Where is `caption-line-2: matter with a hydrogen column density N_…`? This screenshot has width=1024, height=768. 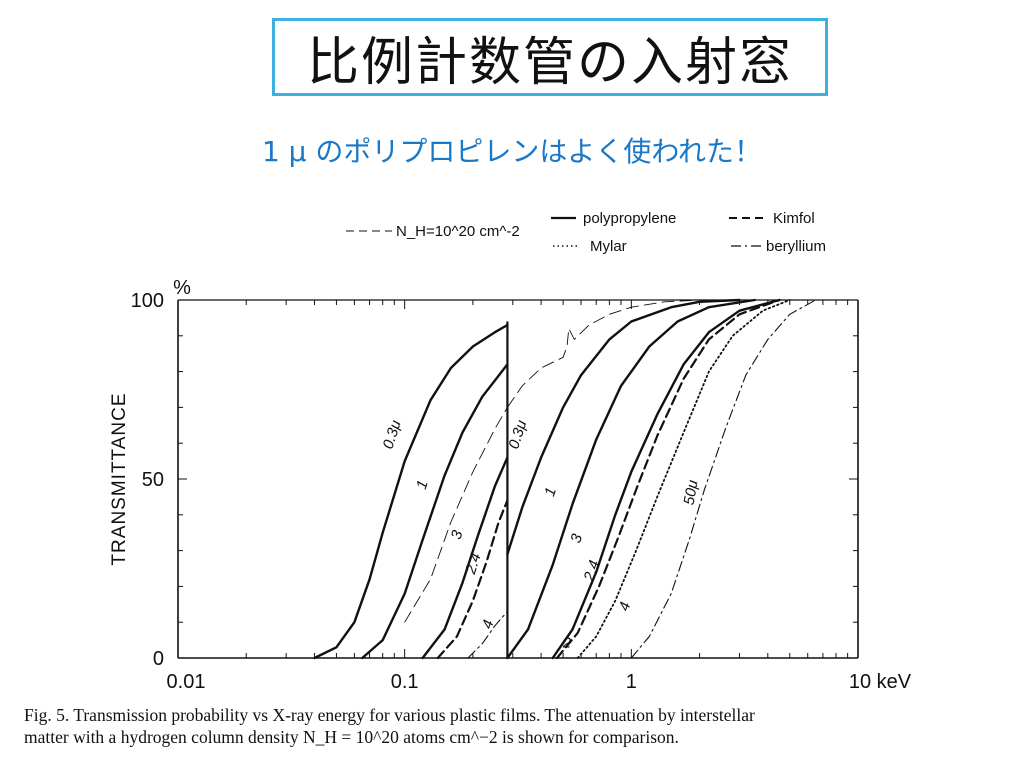
caption-line-2: matter with a hydrogen column density N_… is located at coordinates (351, 737).